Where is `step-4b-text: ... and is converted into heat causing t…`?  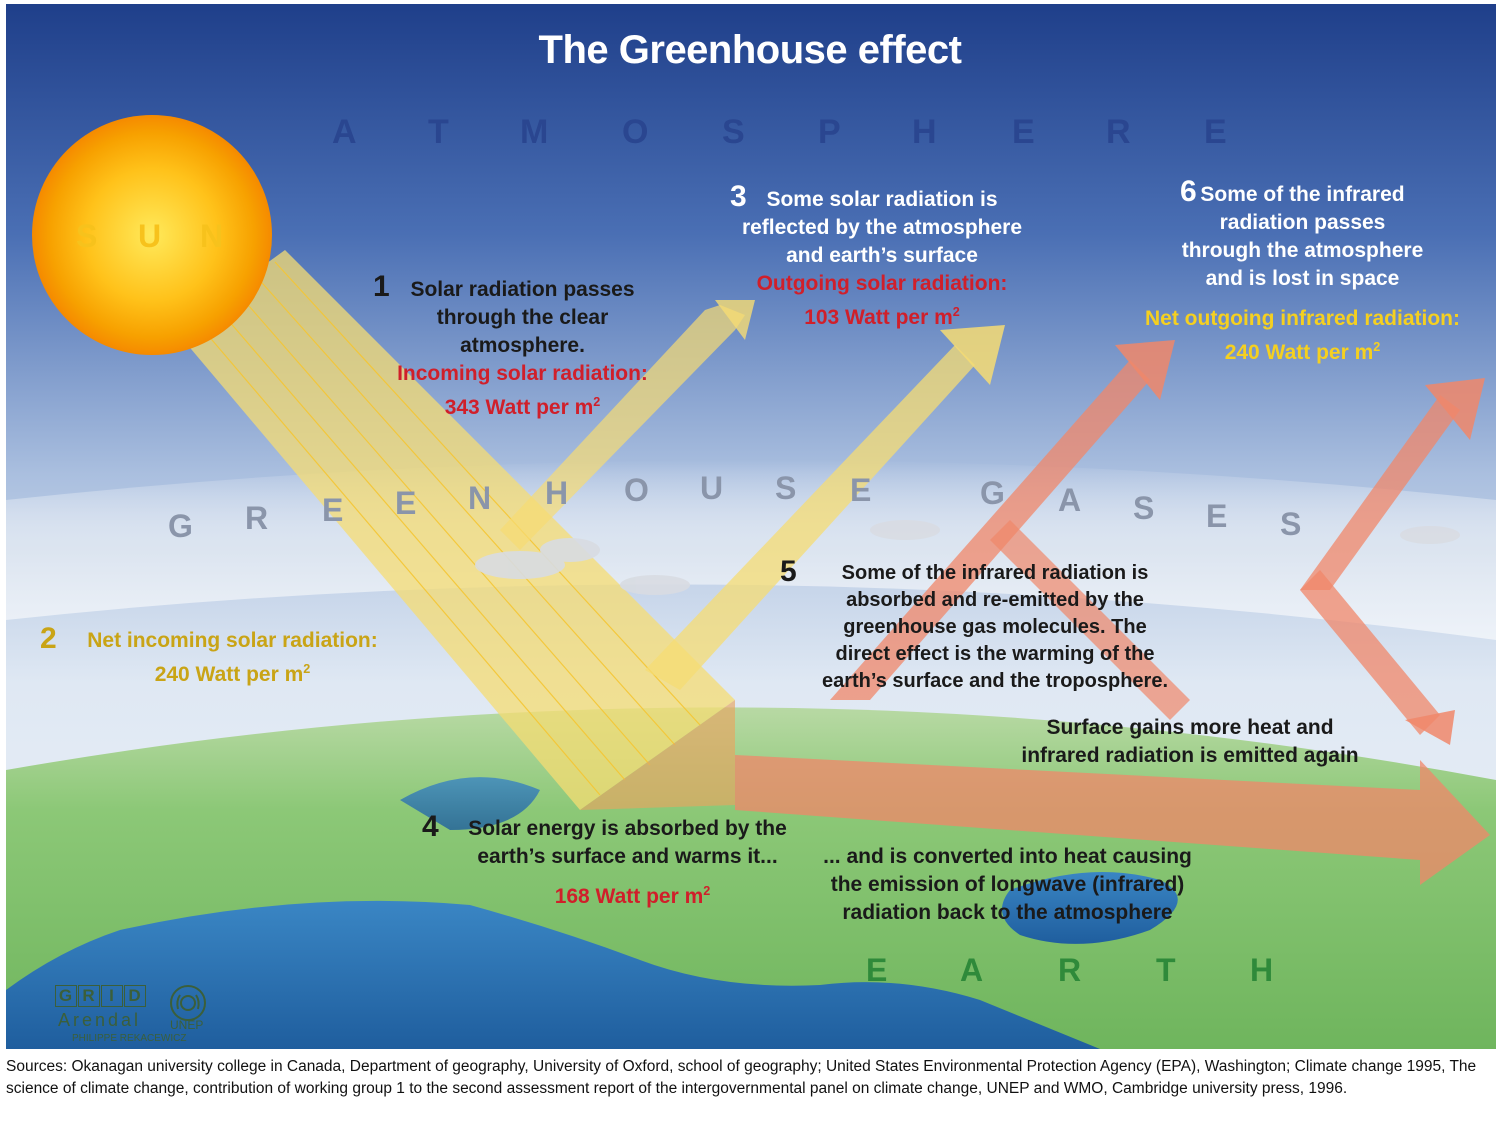 step-4b-text: ... and is converted into heat causing t… is located at coordinates (1007, 885).